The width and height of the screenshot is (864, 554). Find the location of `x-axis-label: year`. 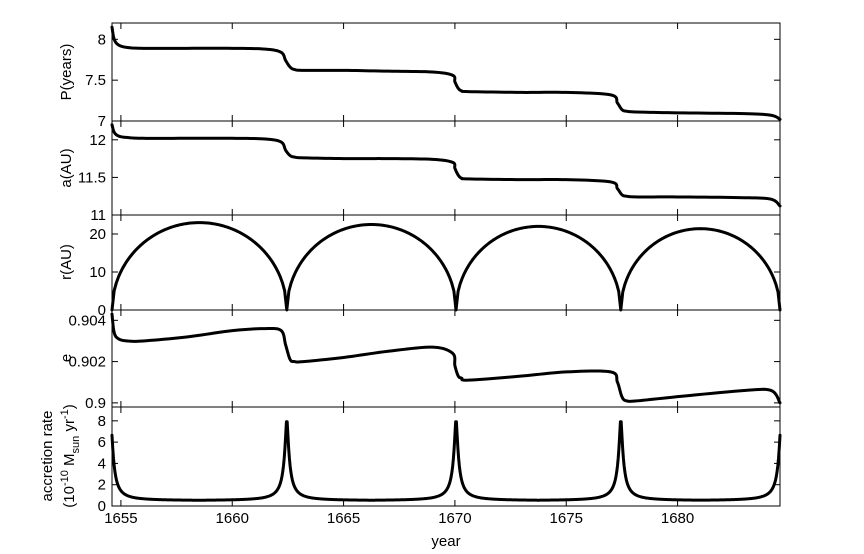

x-axis-label: year is located at coordinates (445, 541).